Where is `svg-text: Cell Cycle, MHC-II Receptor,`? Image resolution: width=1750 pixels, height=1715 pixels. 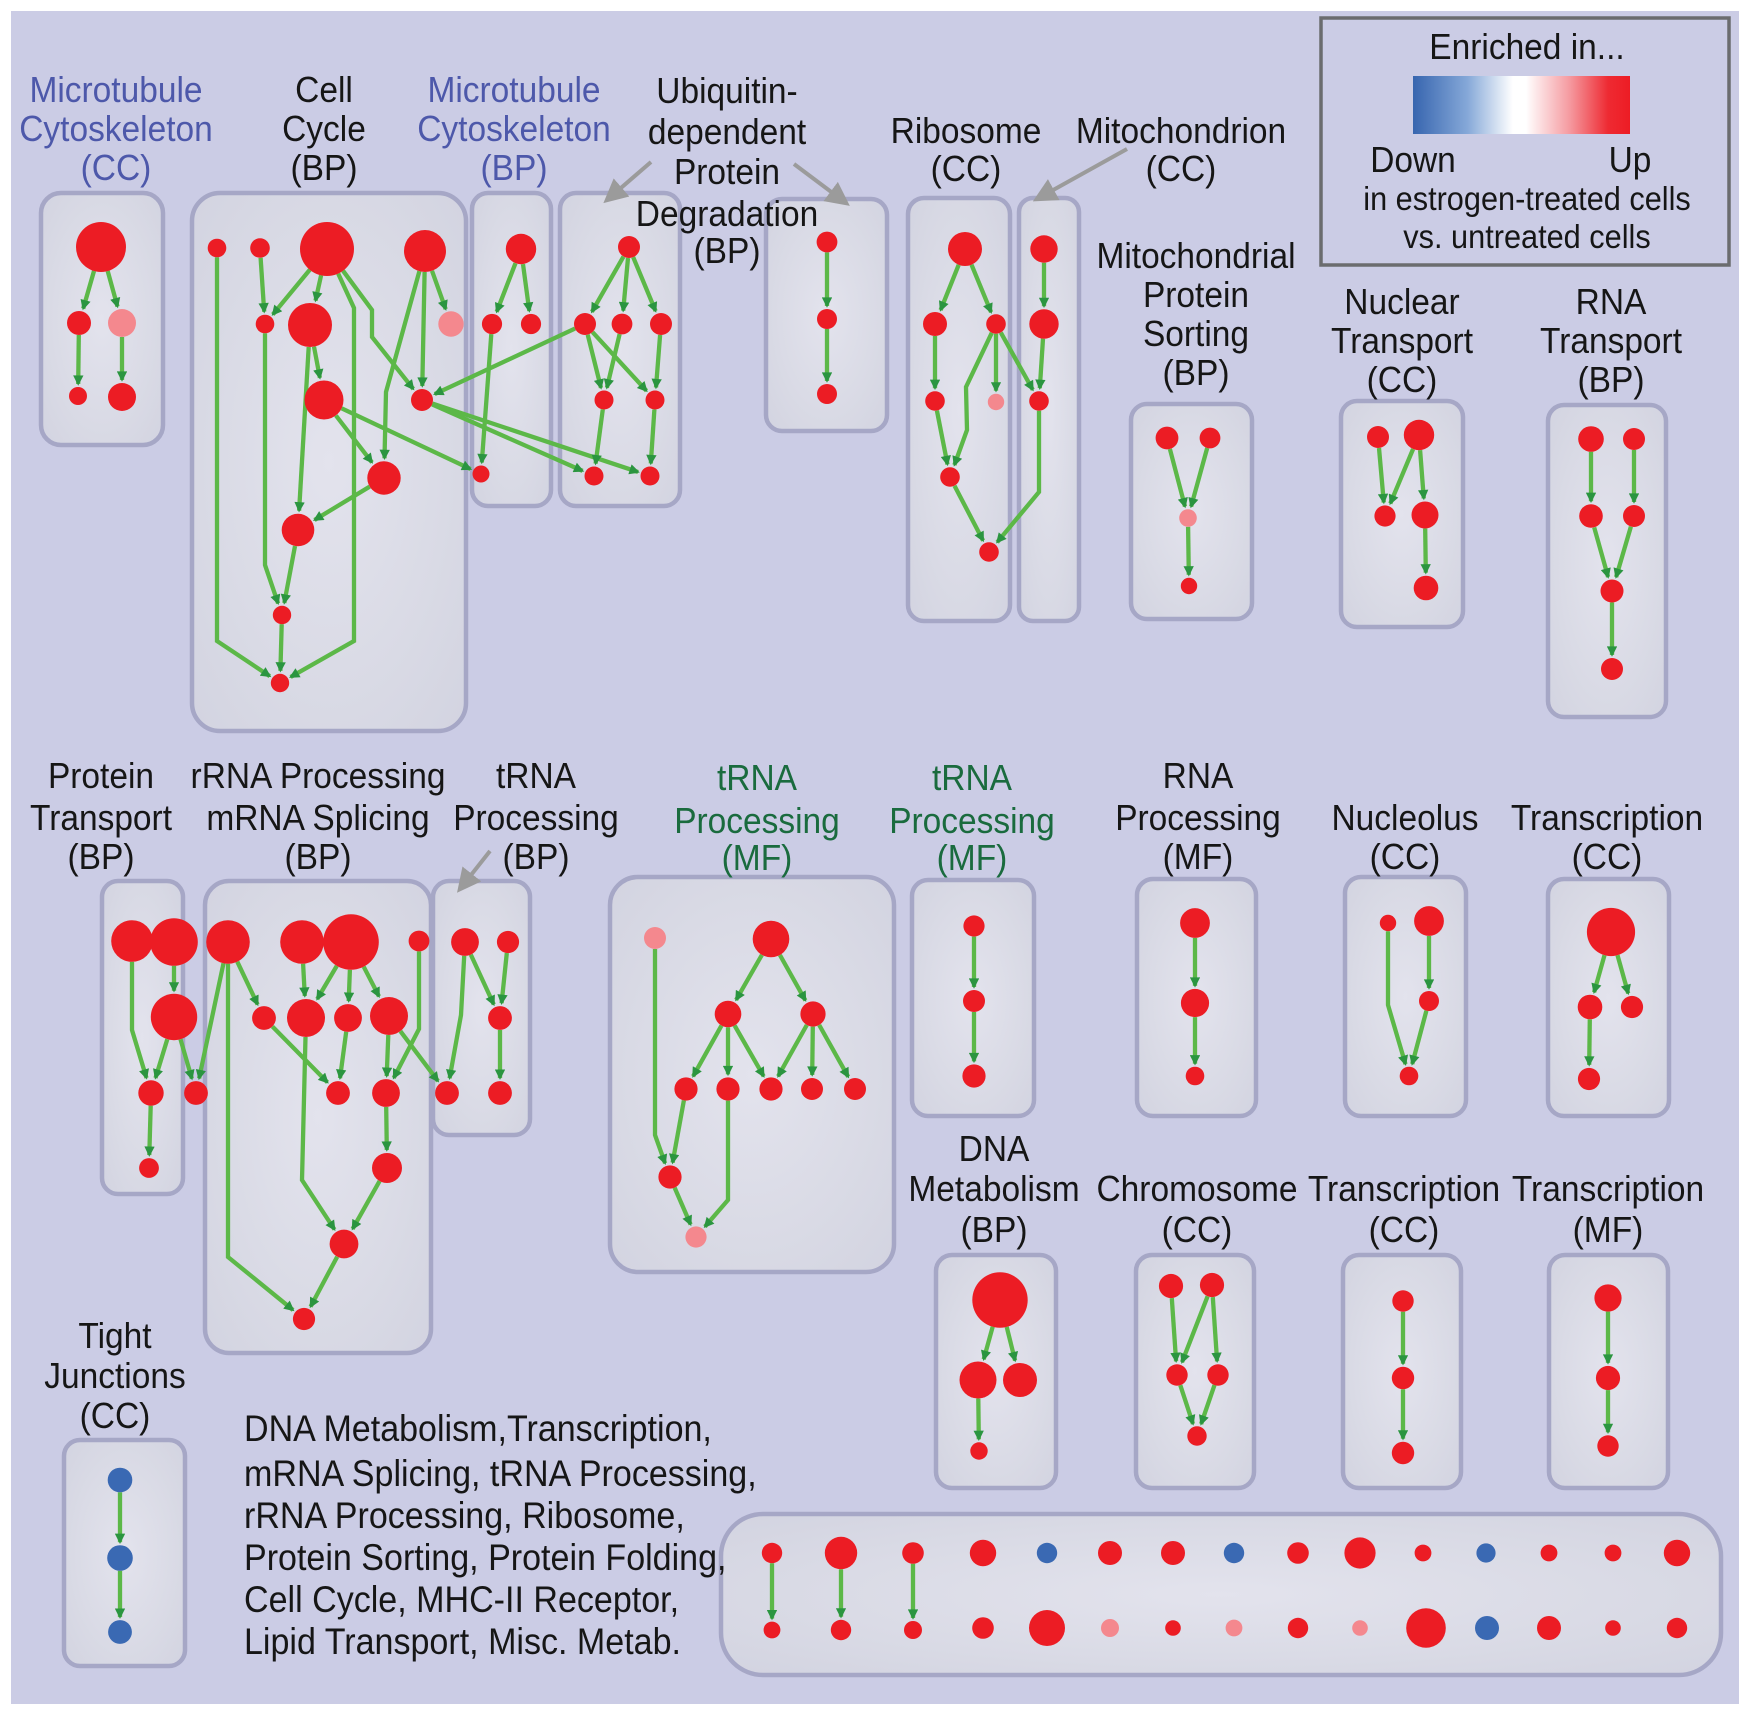 svg-text: Cell Cycle, MHC-II Receptor, is located at coordinates (461, 1599).